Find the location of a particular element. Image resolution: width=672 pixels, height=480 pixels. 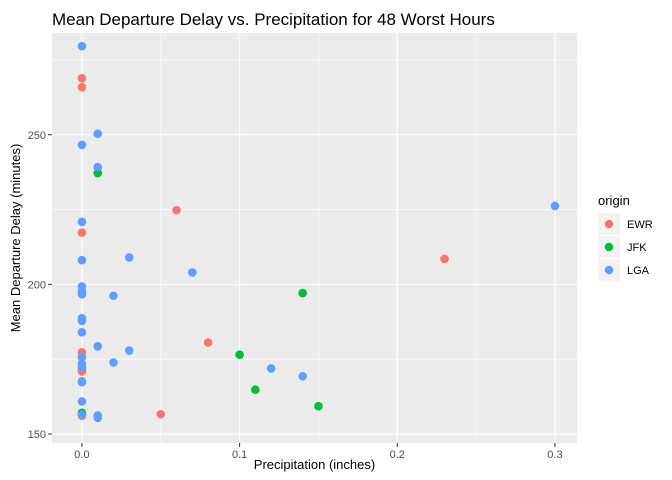

legend-label-ewr: EWR is located at coordinates (640, 225).